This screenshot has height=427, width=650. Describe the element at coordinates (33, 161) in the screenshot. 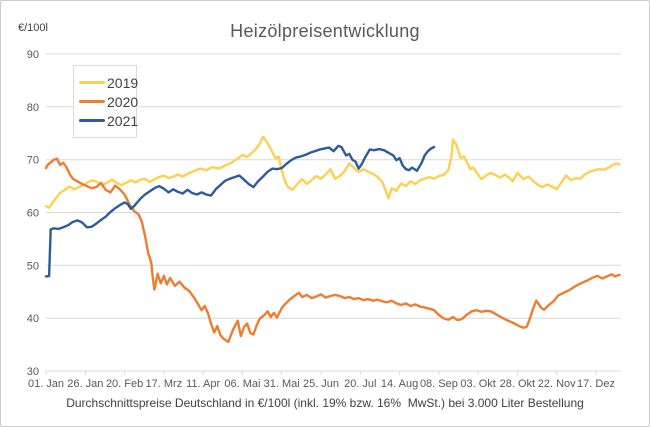

I see `y-tick-label: 70` at that location.